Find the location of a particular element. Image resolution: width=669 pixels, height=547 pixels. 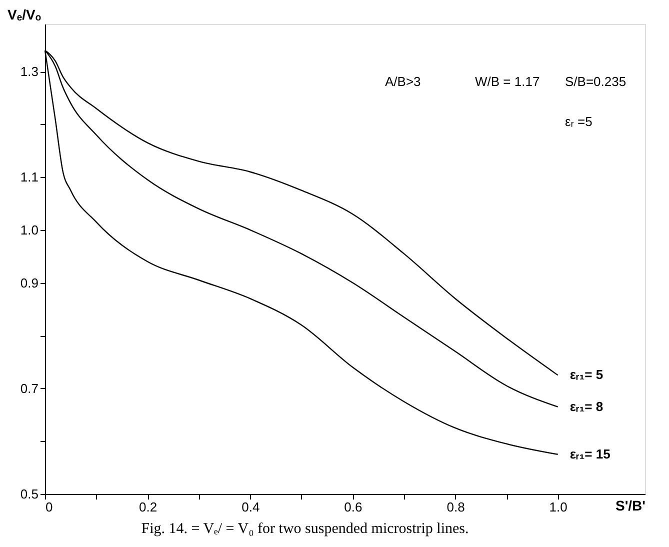

annotation: S/B=0.235 is located at coordinates (595, 81).